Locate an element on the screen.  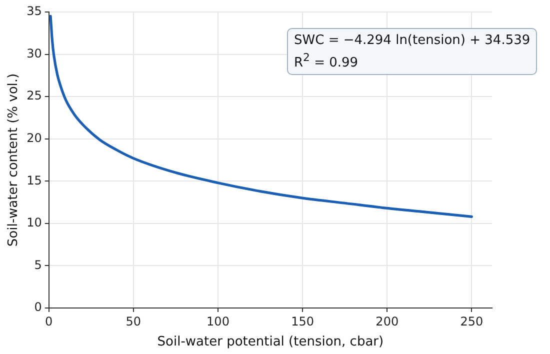
y-tick-label: 20 is located at coordinates (34, 137).